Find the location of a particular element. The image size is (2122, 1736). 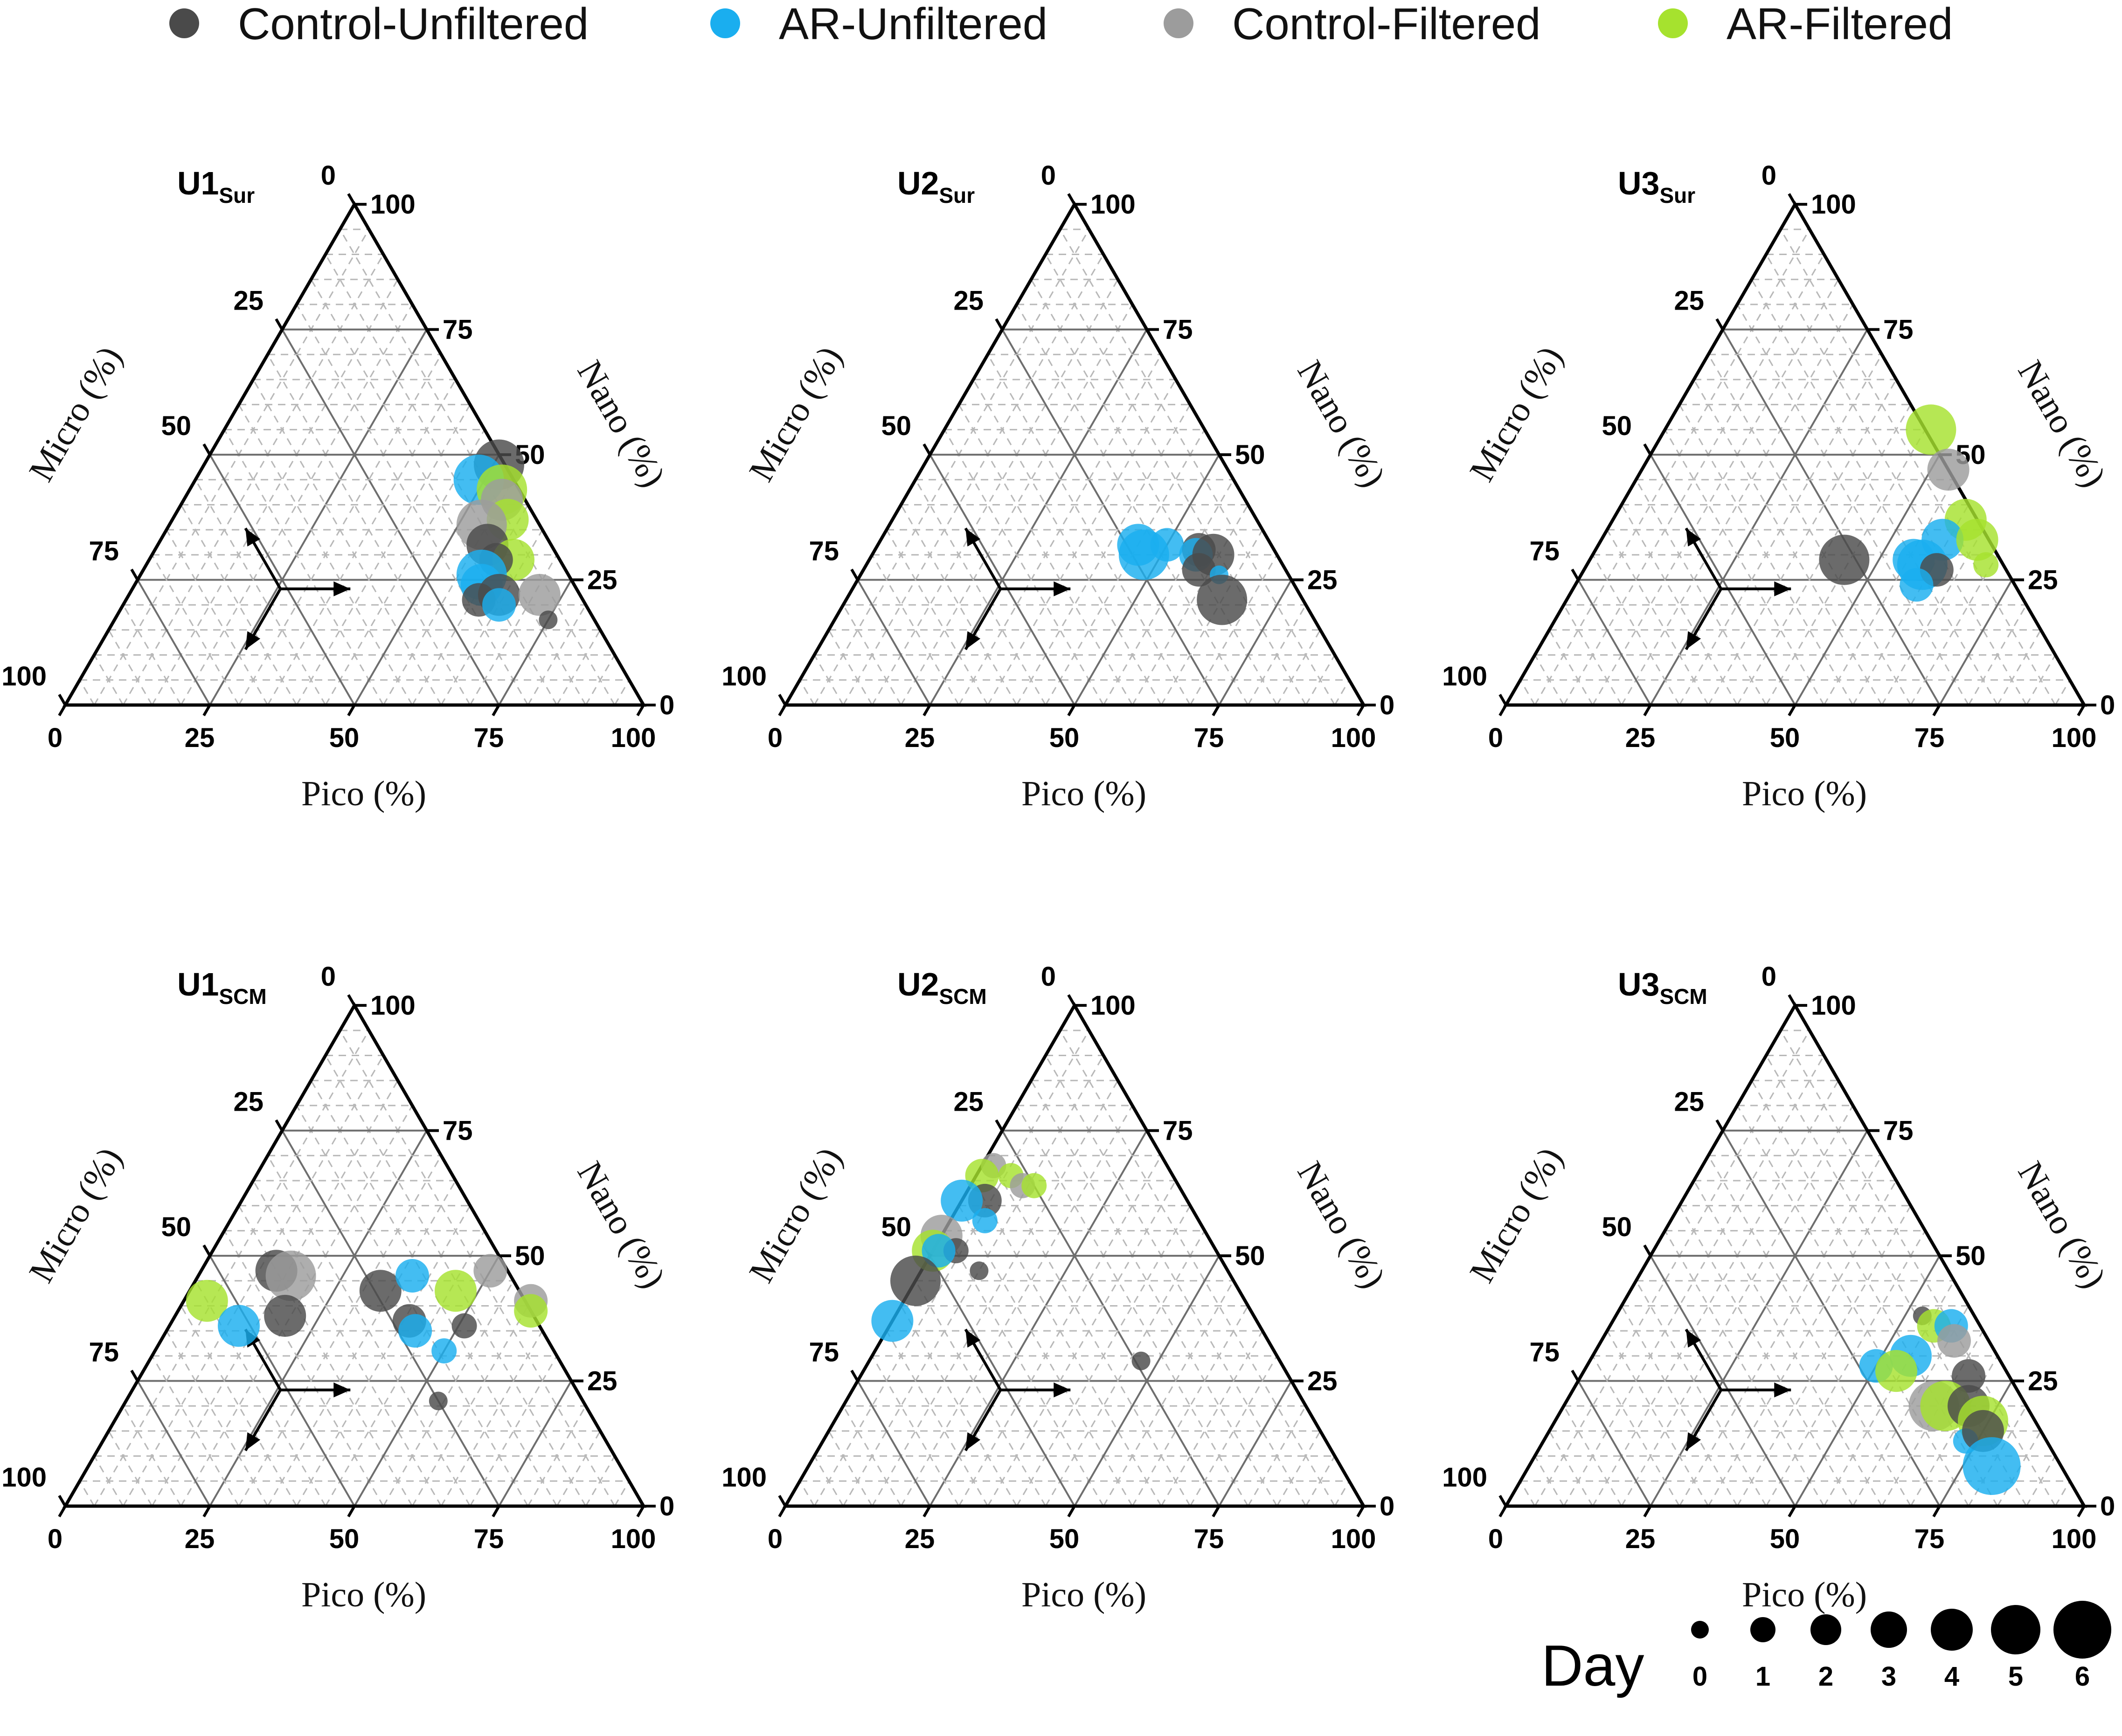

tick-label-pico-0: 0 is located at coordinates (55, 1539).